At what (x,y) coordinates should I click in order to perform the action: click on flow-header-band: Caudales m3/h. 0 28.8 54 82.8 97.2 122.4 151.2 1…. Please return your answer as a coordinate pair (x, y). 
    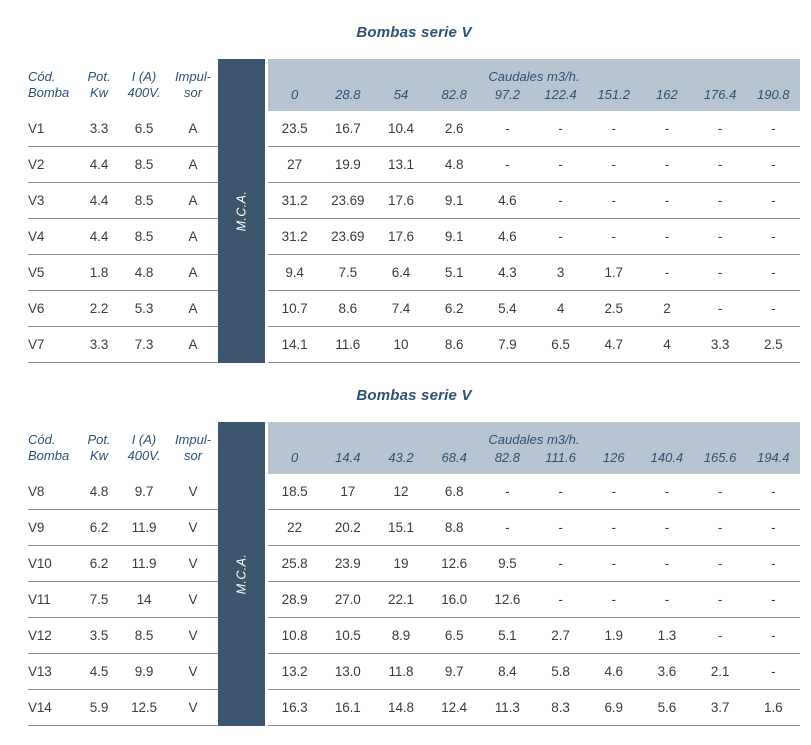
    Looking at the image, I should click on (534, 85).